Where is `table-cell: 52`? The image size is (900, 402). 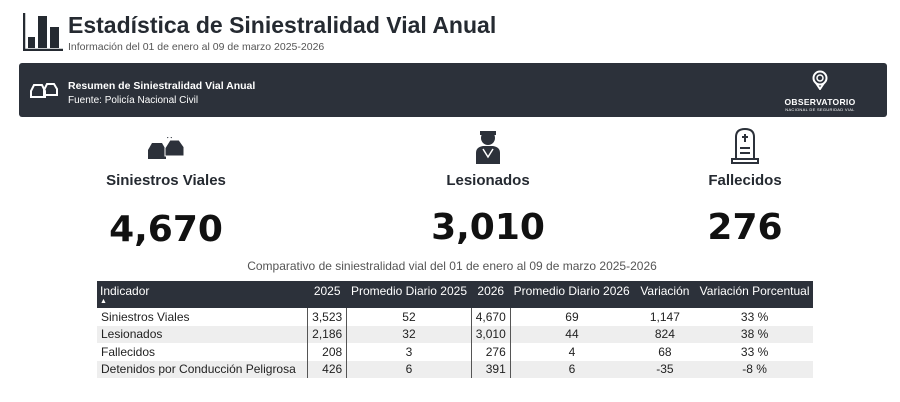
table-cell: 52 is located at coordinates (409, 317).